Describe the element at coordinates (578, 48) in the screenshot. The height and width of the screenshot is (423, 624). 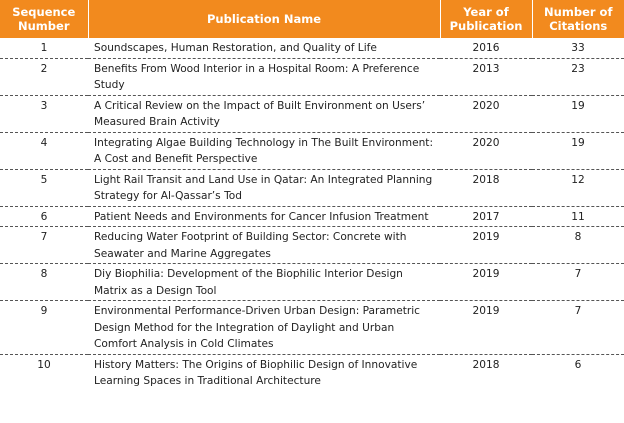
I see `citations-cell: 33` at that location.